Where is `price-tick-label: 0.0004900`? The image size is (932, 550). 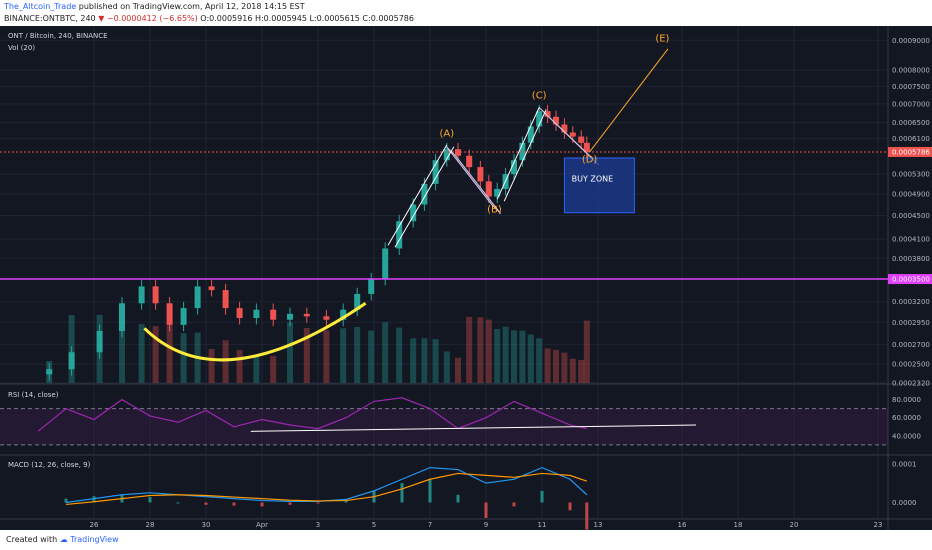 price-tick-label: 0.0004900 is located at coordinates (911, 194).